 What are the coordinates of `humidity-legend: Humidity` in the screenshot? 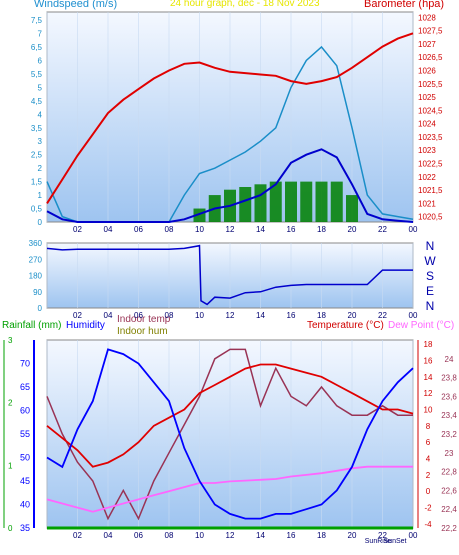 It's located at (85, 325).